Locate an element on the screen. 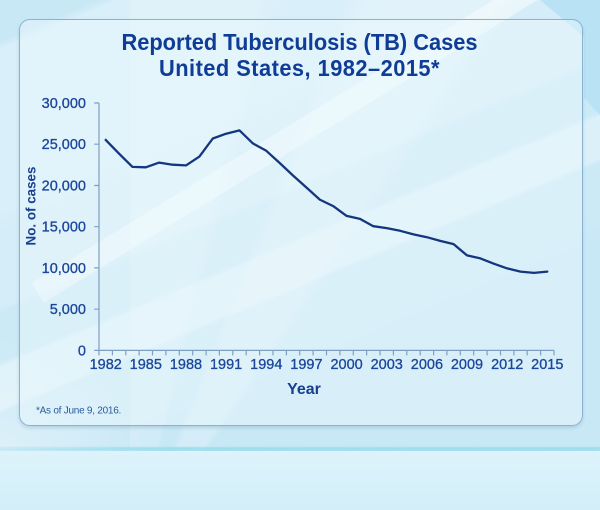  svg-text: 1988 is located at coordinates (186, 365).